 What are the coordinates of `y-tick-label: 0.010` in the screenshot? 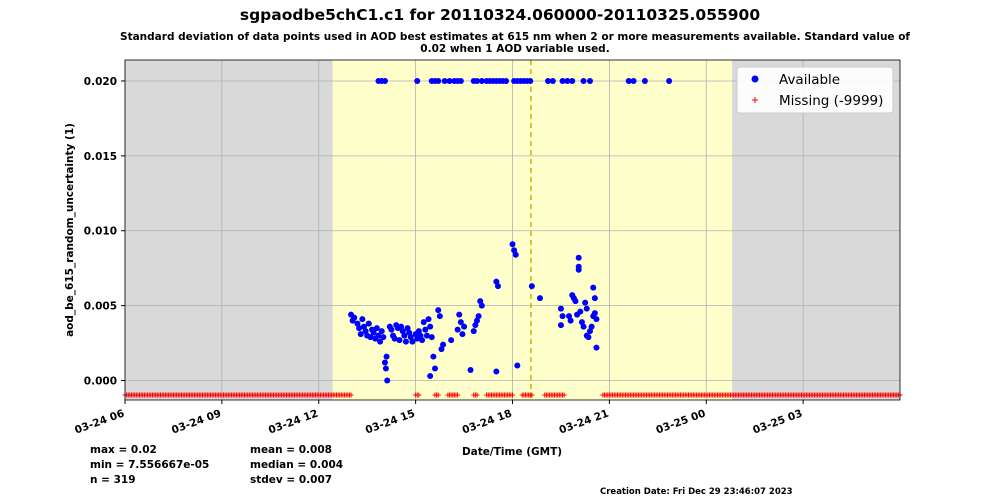 It's located at (100, 232).